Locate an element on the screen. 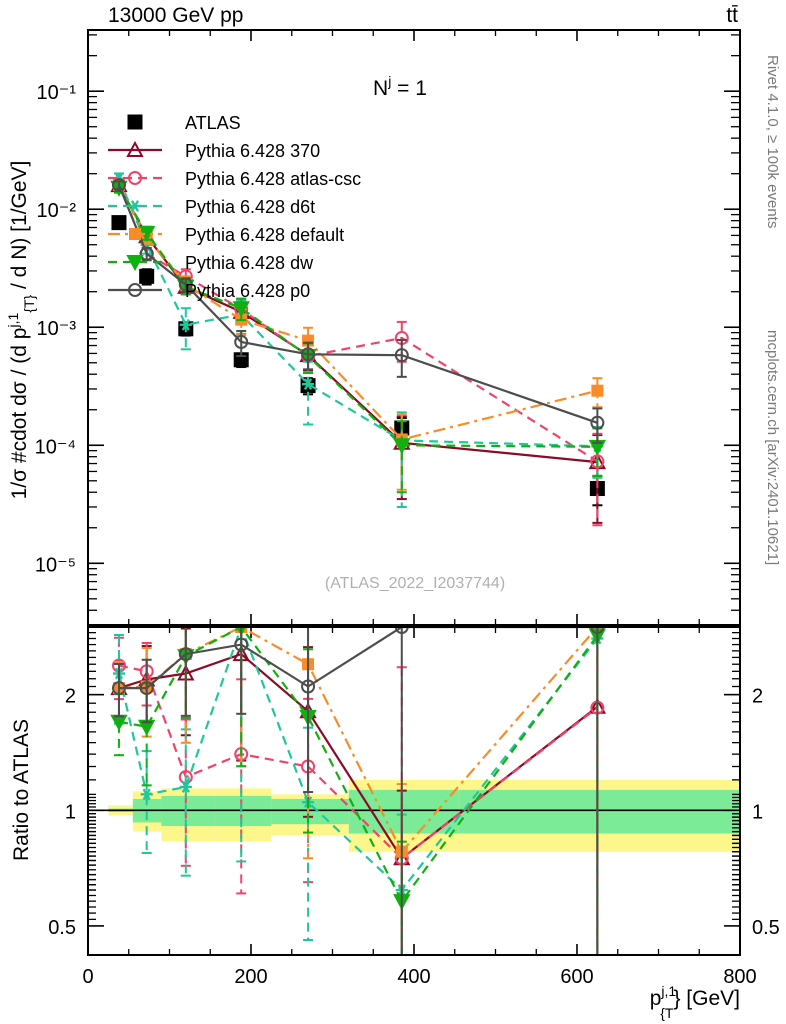 The width and height of the screenshot is (786, 1024). y-axis-label-main: 1/σ #cdot dσ / (d pj,1{T} / d N) [1/GeV] is located at coordinates (21, 330).